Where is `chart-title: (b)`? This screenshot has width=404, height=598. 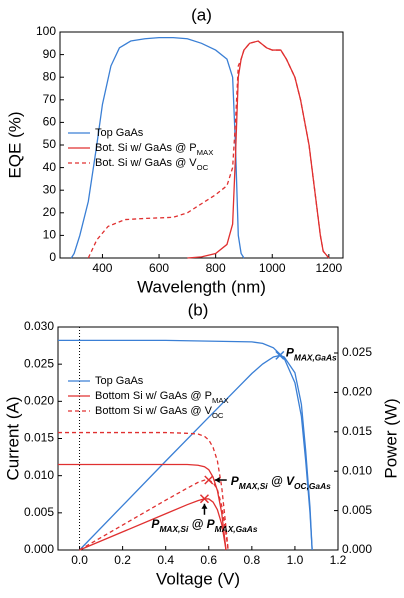
chart-title: (b) is located at coordinates (198, 309).